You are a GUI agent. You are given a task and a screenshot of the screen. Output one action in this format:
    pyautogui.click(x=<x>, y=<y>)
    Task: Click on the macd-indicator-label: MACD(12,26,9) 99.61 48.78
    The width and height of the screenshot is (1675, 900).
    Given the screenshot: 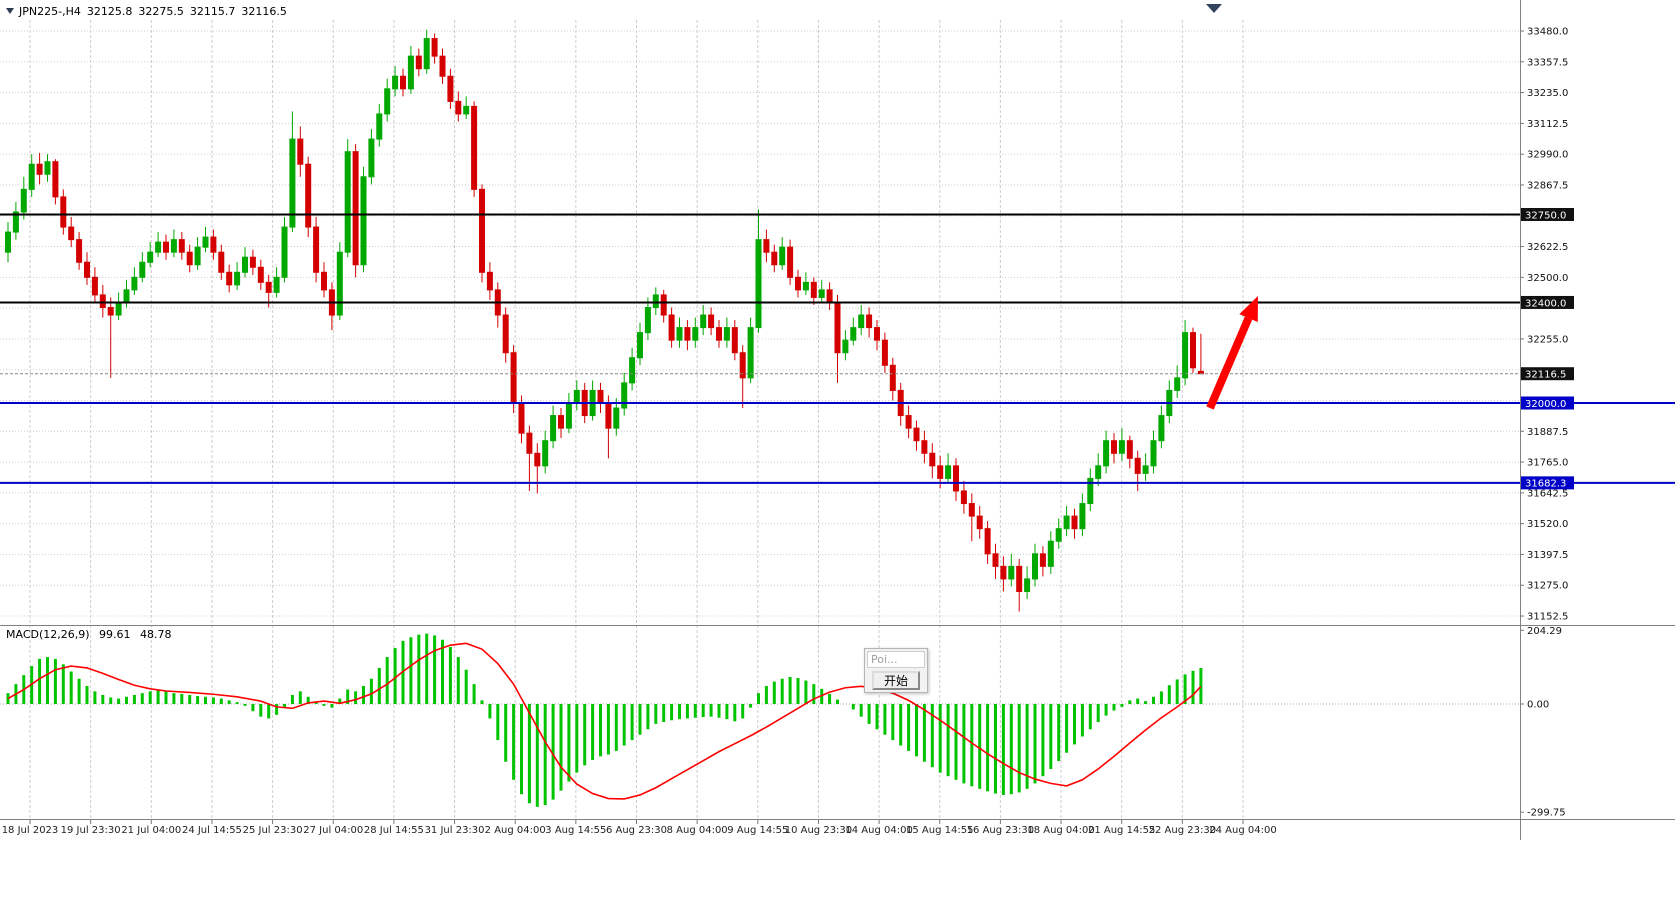 What is the action you would take?
    pyautogui.click(x=92, y=634)
    